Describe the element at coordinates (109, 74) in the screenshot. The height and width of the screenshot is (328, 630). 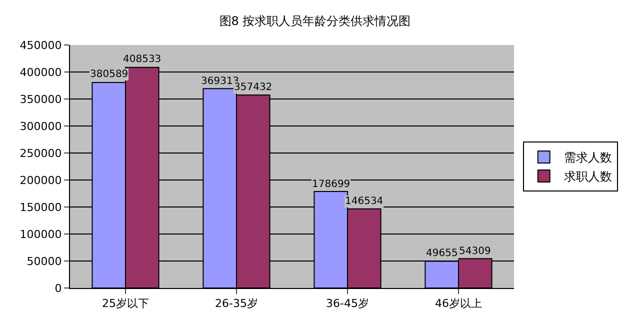
I see `data-label: 380589` at that location.